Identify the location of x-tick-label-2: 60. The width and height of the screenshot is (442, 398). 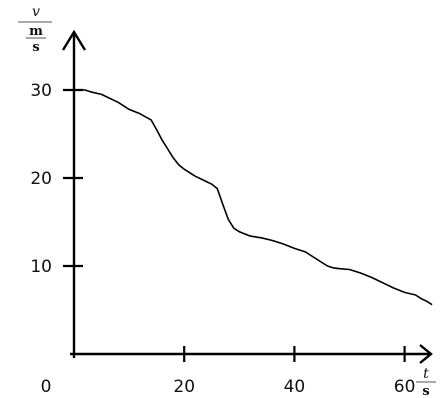
(405, 387).